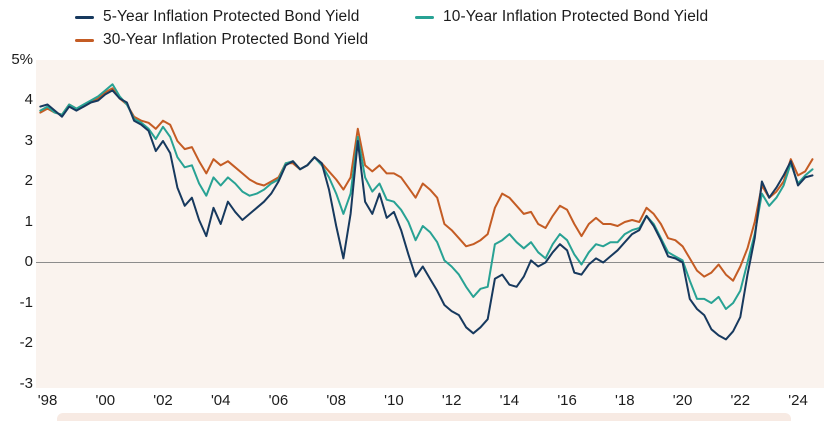 This screenshot has height=421, width=825. I want to click on legend-item-5-year: 5-Year Inflation Protected Bond Yield, so click(217, 17).